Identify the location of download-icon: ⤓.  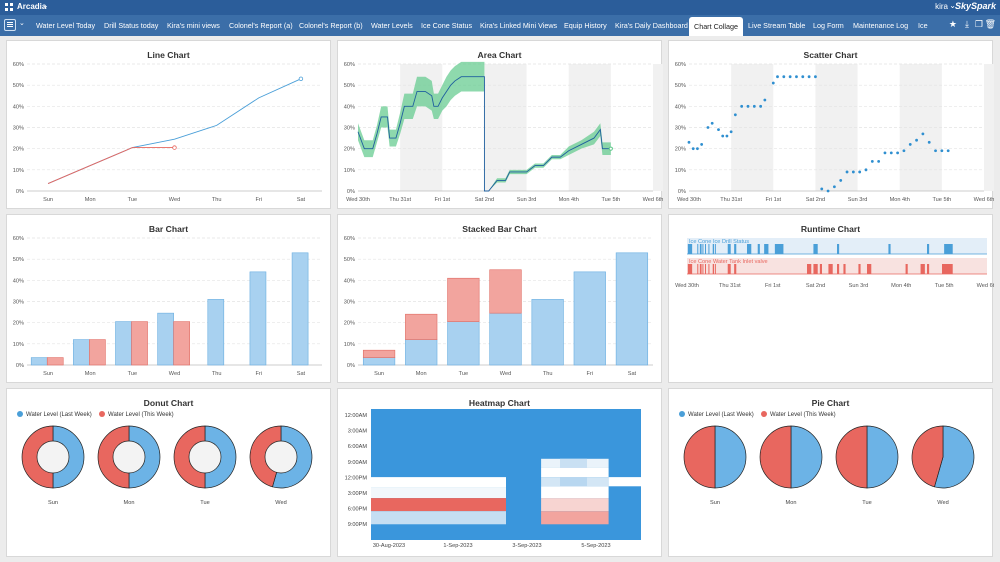
(967, 24).